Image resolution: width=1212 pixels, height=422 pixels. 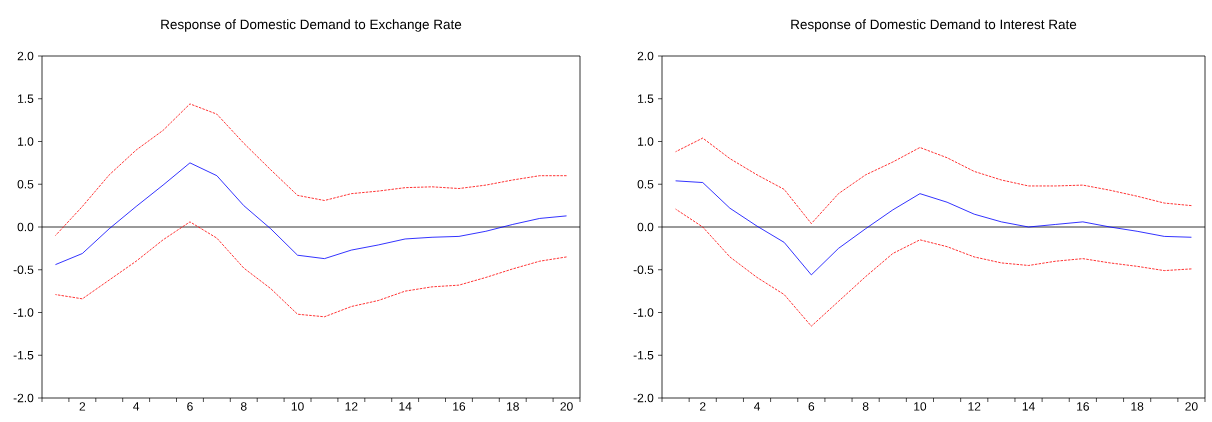 What do you see at coordinates (934, 25) in the screenshot?
I see `chart-title: Response of Domestic Demand to Interest Rate` at bounding box center [934, 25].